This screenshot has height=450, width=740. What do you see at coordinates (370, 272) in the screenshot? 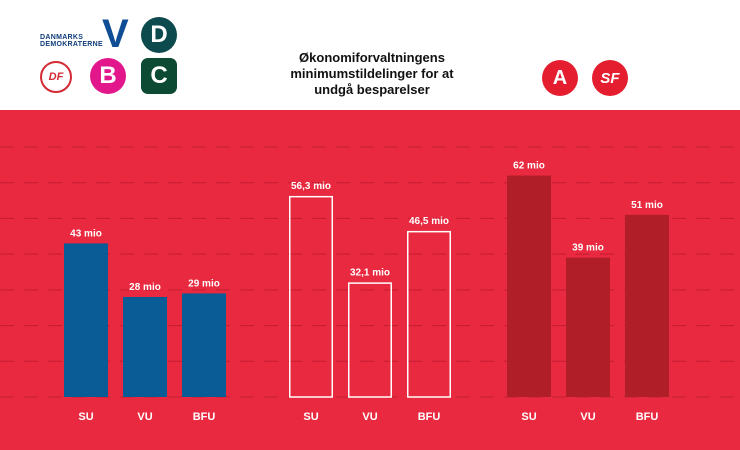
I see `data-label: 32,1 mio` at bounding box center [370, 272].